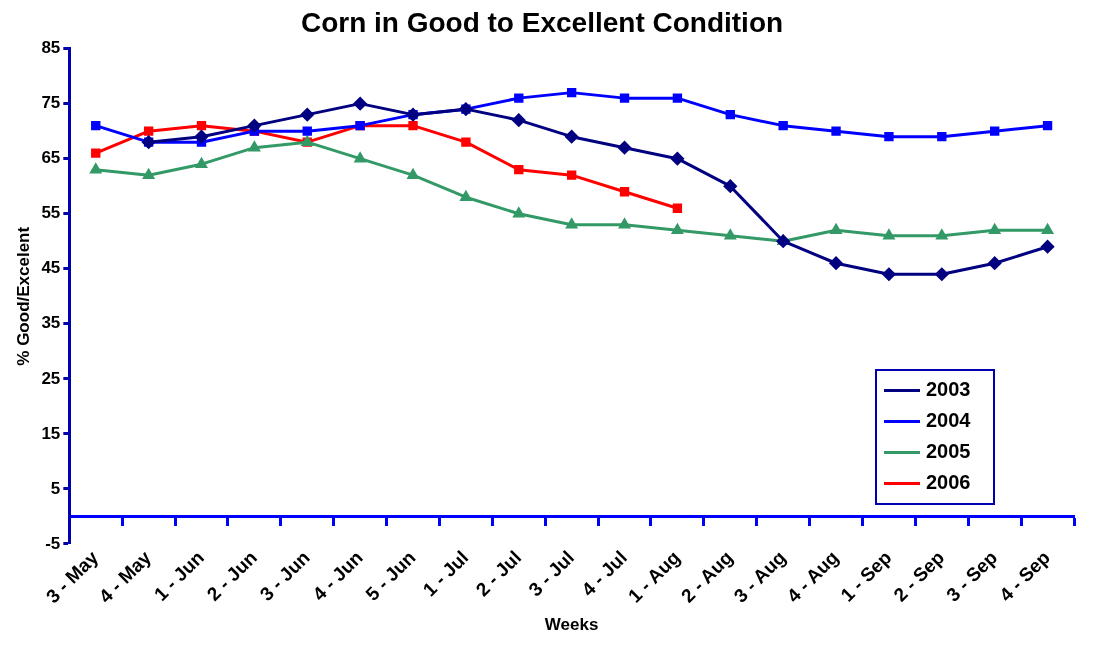  What do you see at coordinates (51, 323) in the screenshot?
I see `y-tick-label: 35` at bounding box center [51, 323].